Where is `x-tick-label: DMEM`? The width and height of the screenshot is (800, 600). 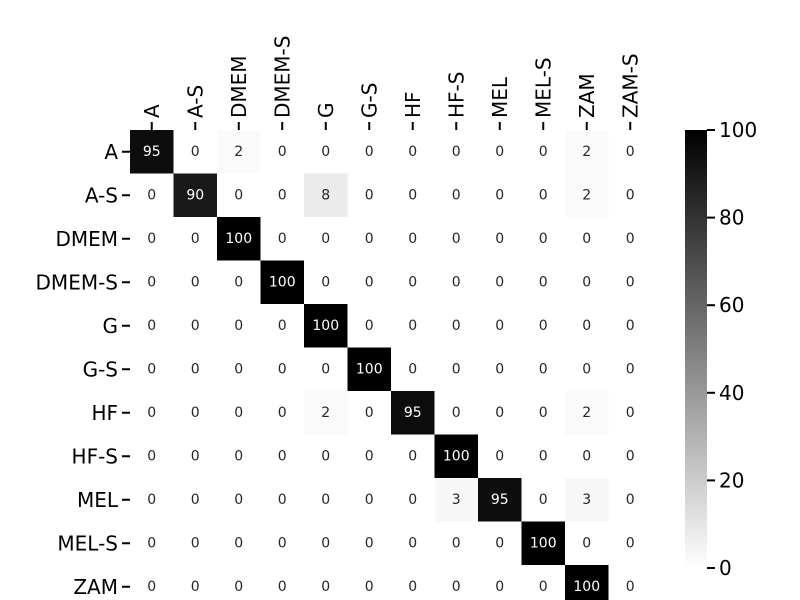 x-tick-label: DMEM is located at coordinates (239, 86).